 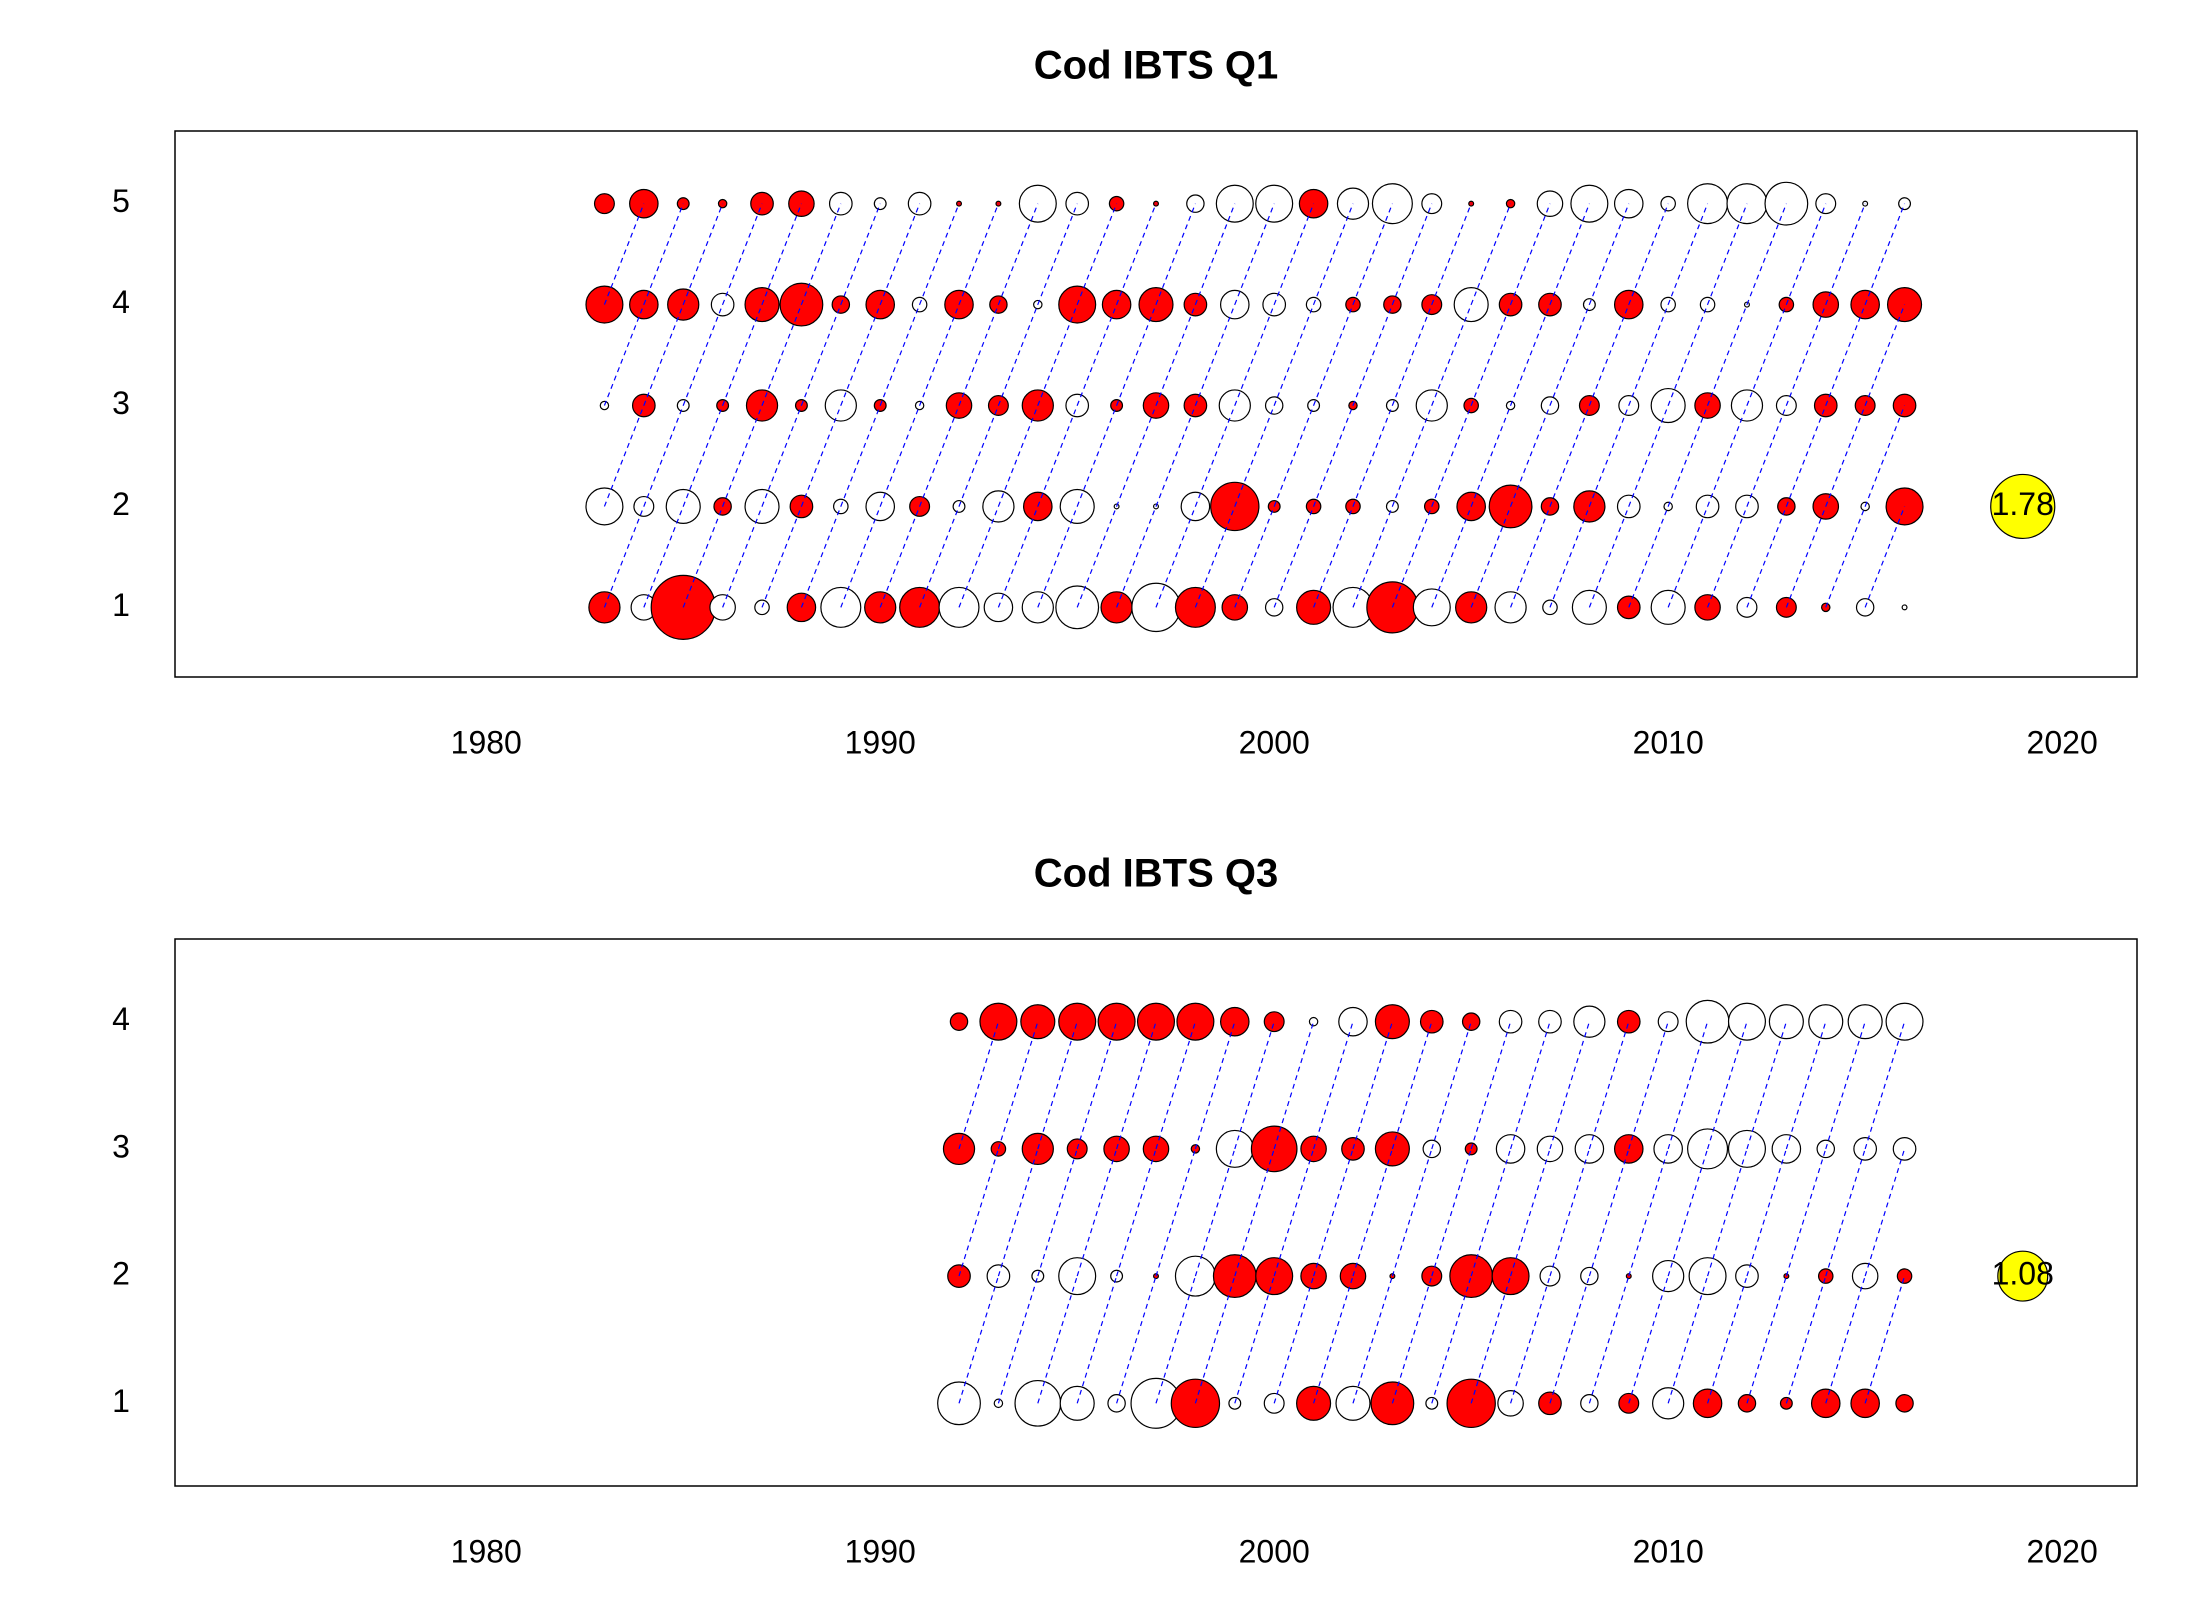 What do you see at coordinates (1156, 874) in the screenshot?
I see `chart-title: Cod IBTS Q3` at bounding box center [1156, 874].